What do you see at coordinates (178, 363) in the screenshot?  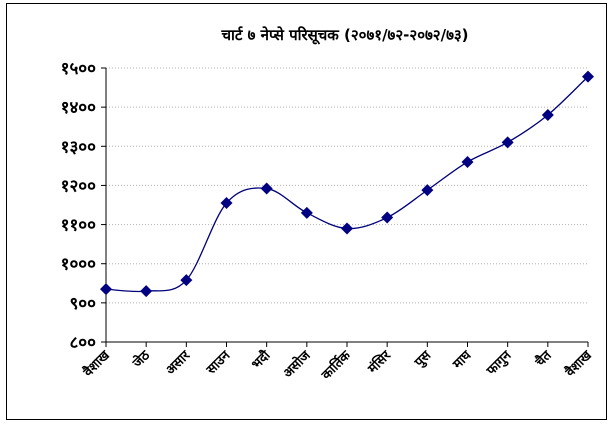 I see `x-tick-label: असार` at bounding box center [178, 363].